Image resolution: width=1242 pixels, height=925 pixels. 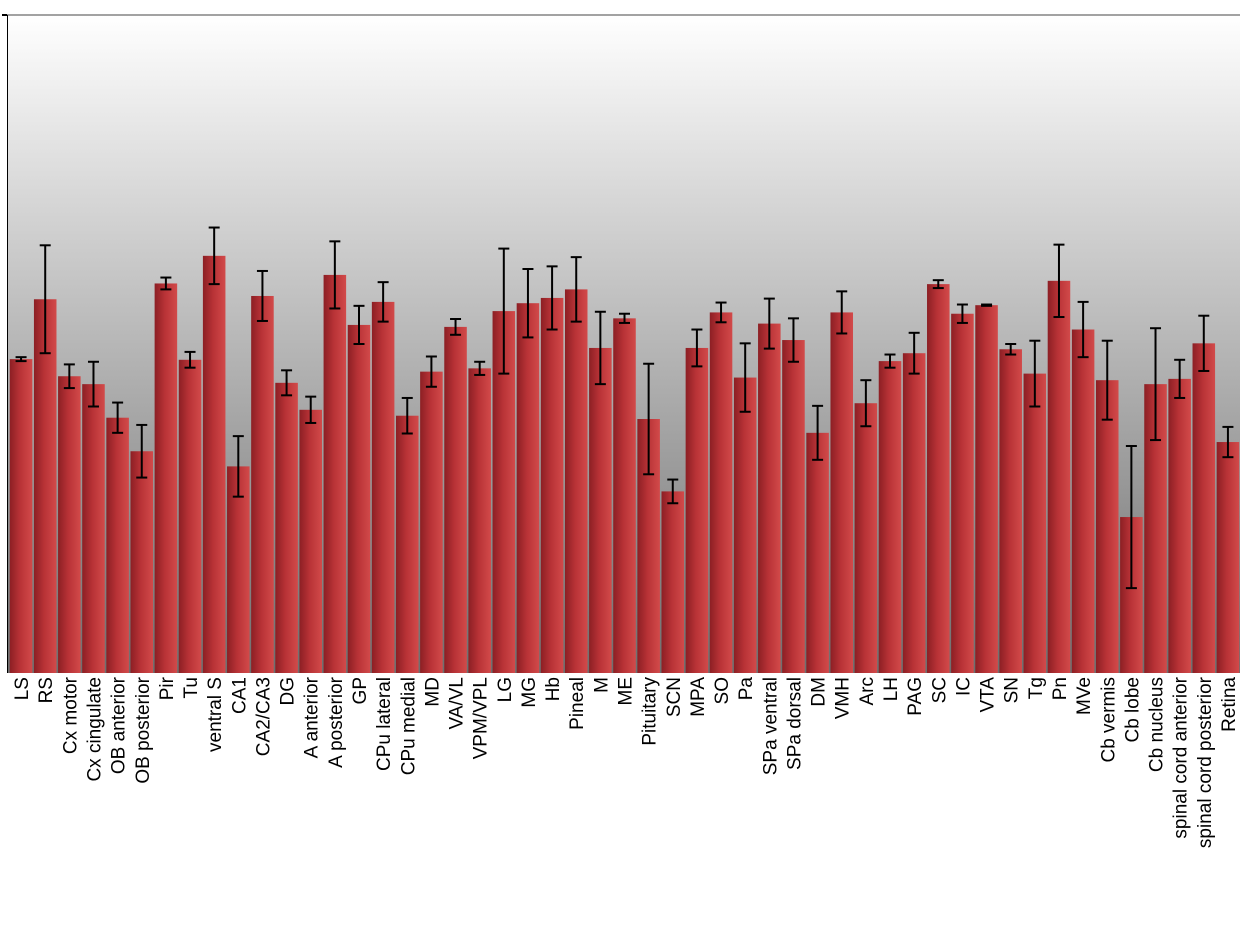 I want to click on x-tick-label: ventral S, so click(x=215, y=714).